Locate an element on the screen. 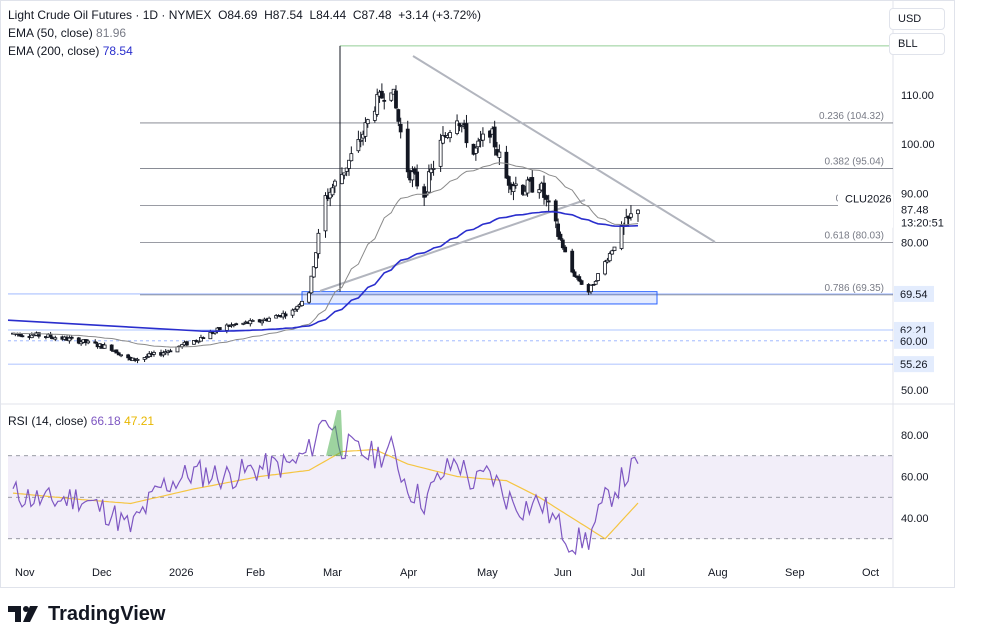 The image size is (990, 638). ema200-value: 78.54 is located at coordinates (117, 51).